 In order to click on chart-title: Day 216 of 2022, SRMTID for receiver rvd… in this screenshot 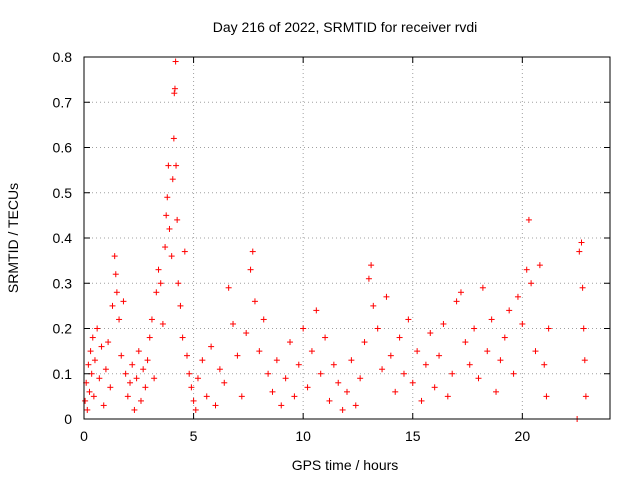, I will do `click(345, 27)`.